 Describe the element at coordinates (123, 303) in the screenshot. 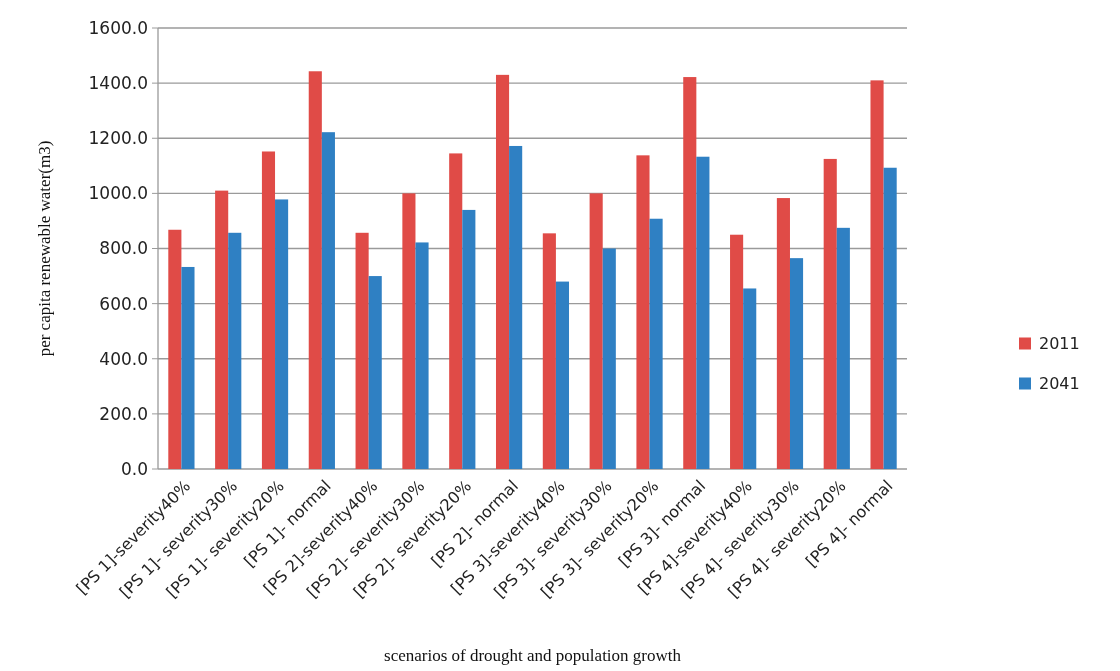

I see `y-tick-label: 600.0` at that location.